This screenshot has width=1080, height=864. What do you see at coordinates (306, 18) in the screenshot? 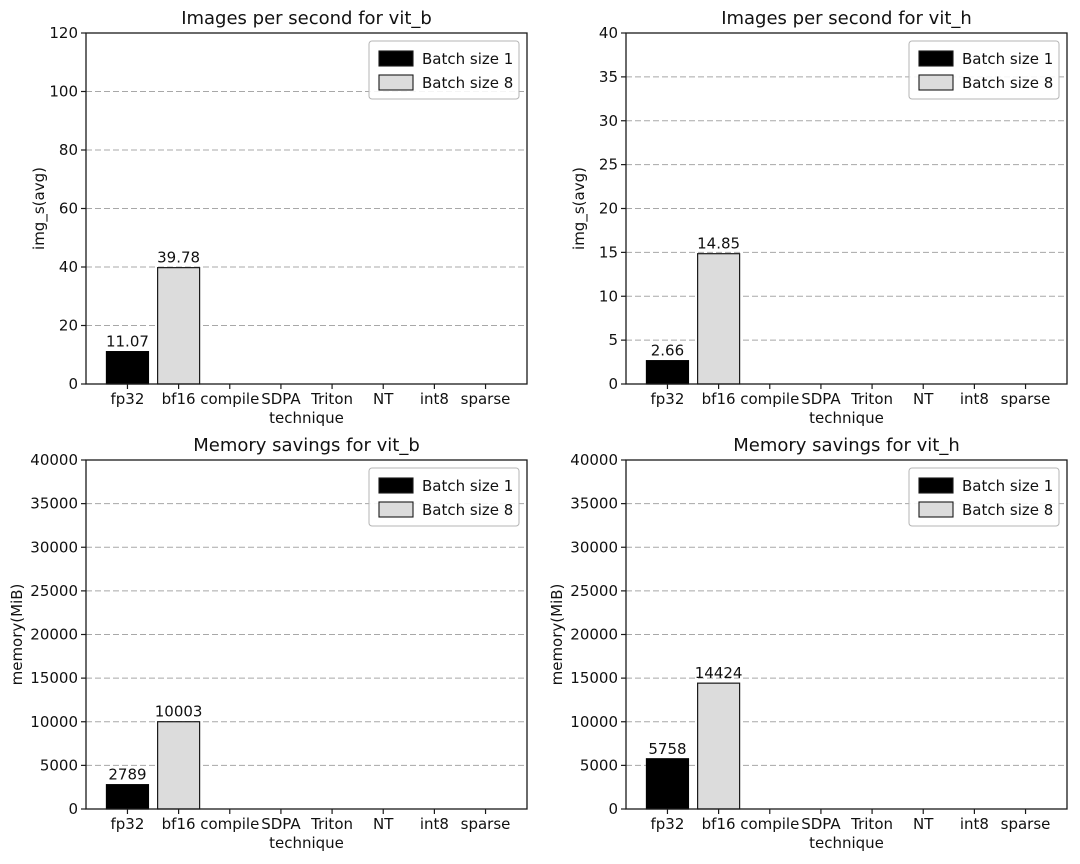
I see `chart-title: Images per second for vit_b` at bounding box center [306, 18].